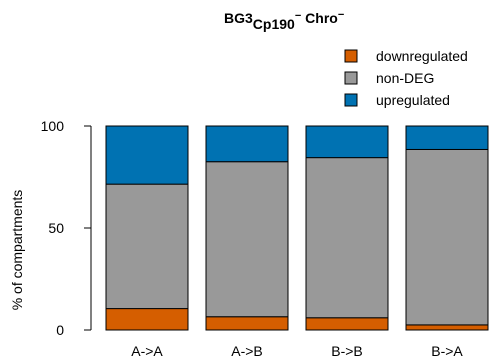  I want to click on x-tick-label: A->A, so click(147, 351).